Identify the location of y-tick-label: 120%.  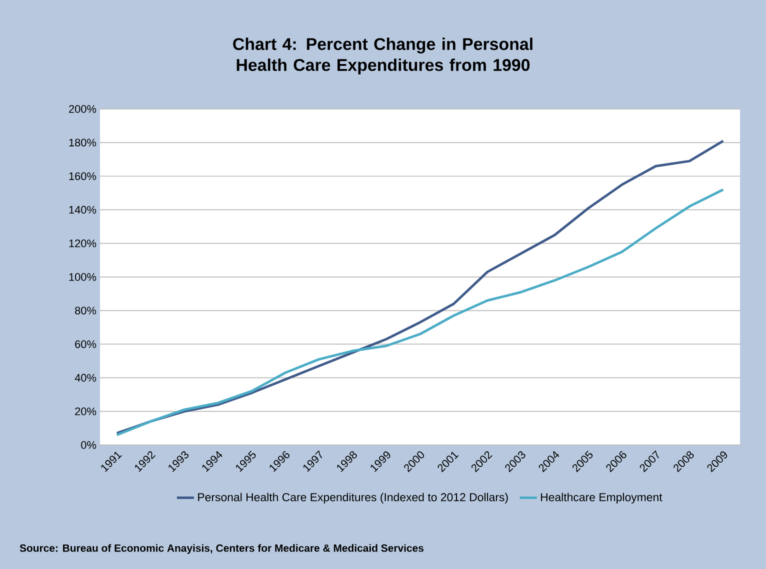
(82, 244).